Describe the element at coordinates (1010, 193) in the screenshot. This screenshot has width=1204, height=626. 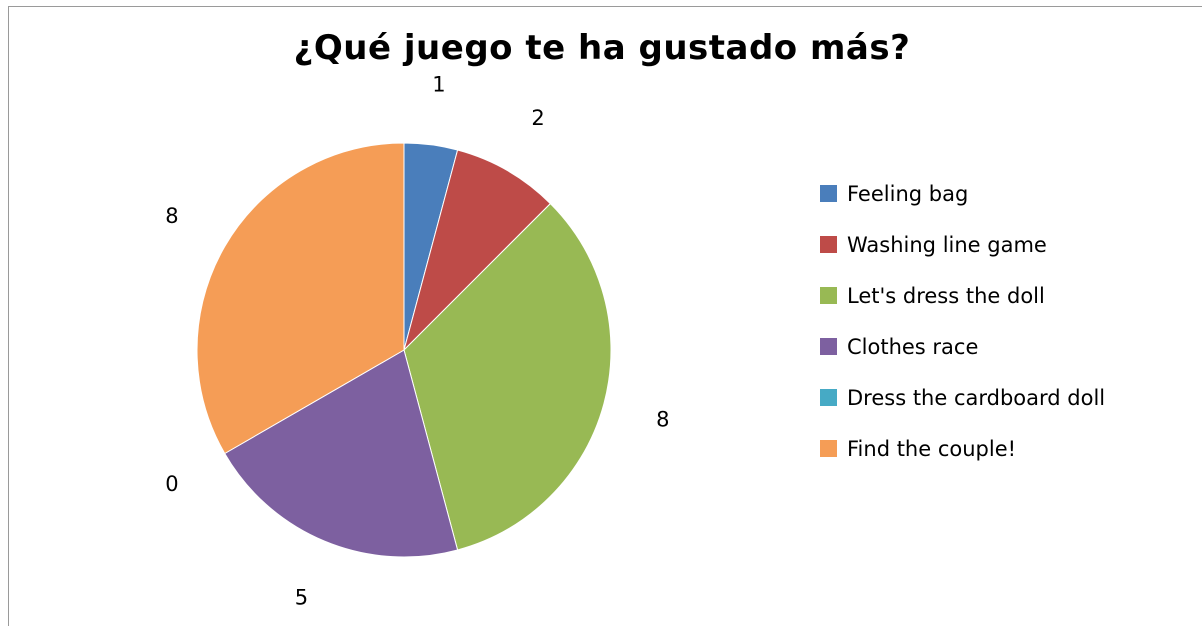
I see `legend-item-feeling-bag: Feeling bag` at that location.